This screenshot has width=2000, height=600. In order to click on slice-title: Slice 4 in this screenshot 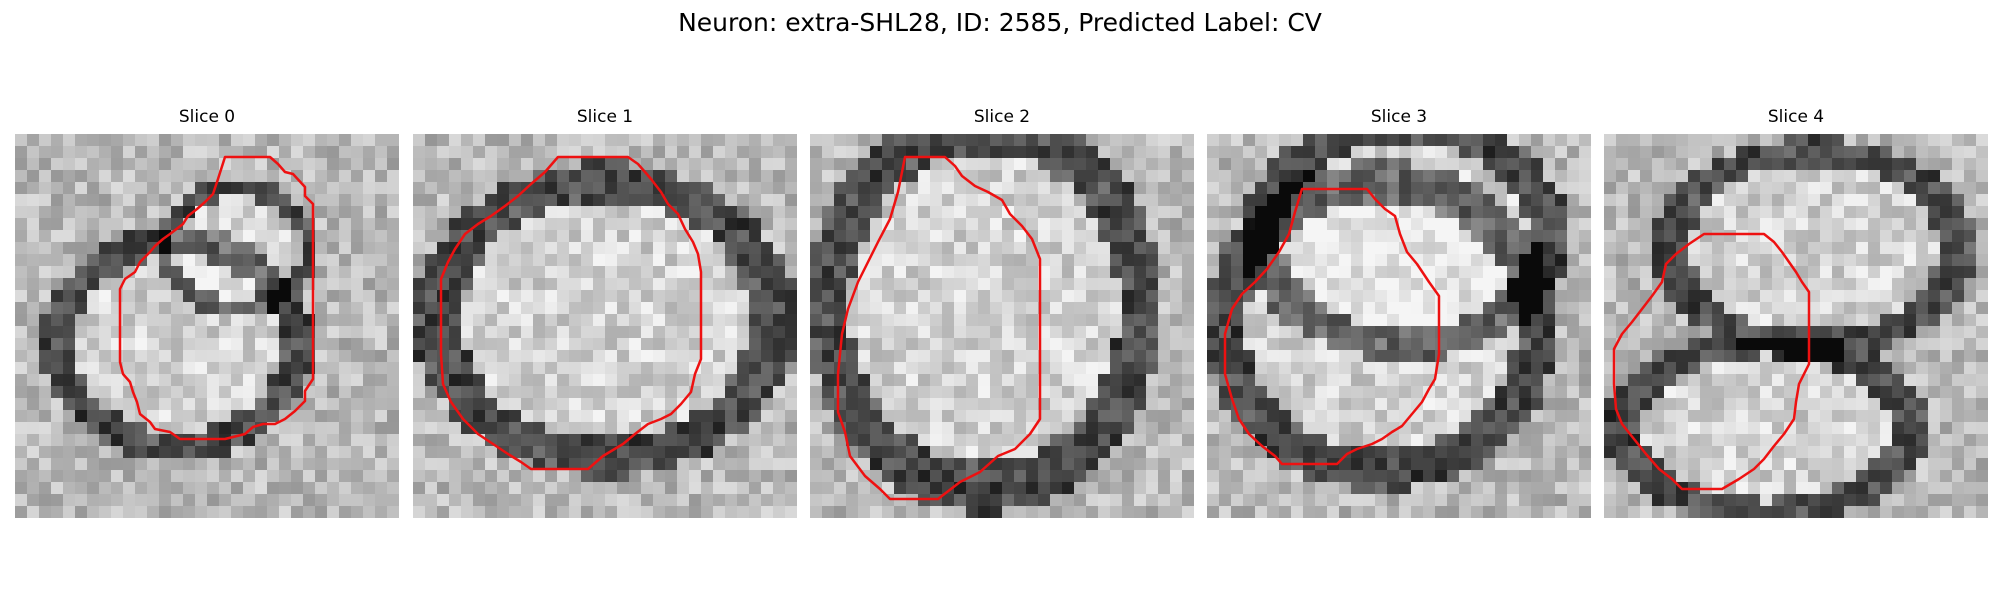, I will do `click(1796, 117)`.